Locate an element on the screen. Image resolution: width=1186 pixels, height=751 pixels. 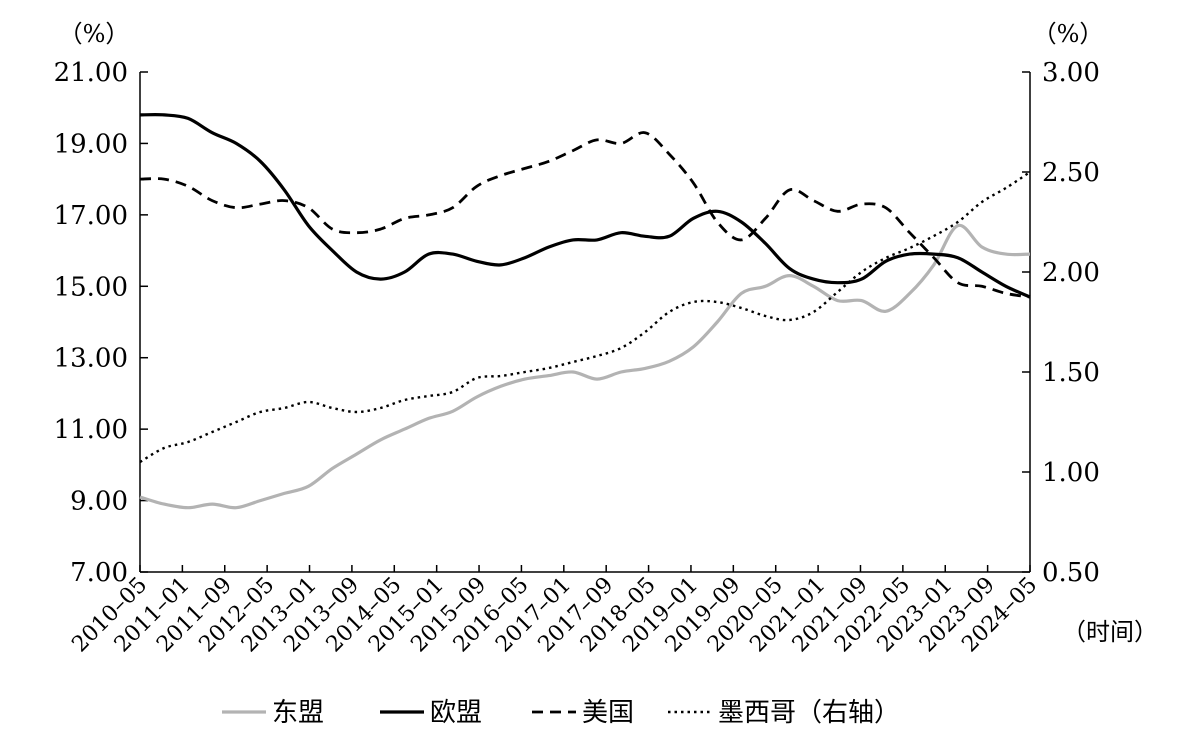
right-tick-label: 0.50 is located at coordinates (1071, 573).